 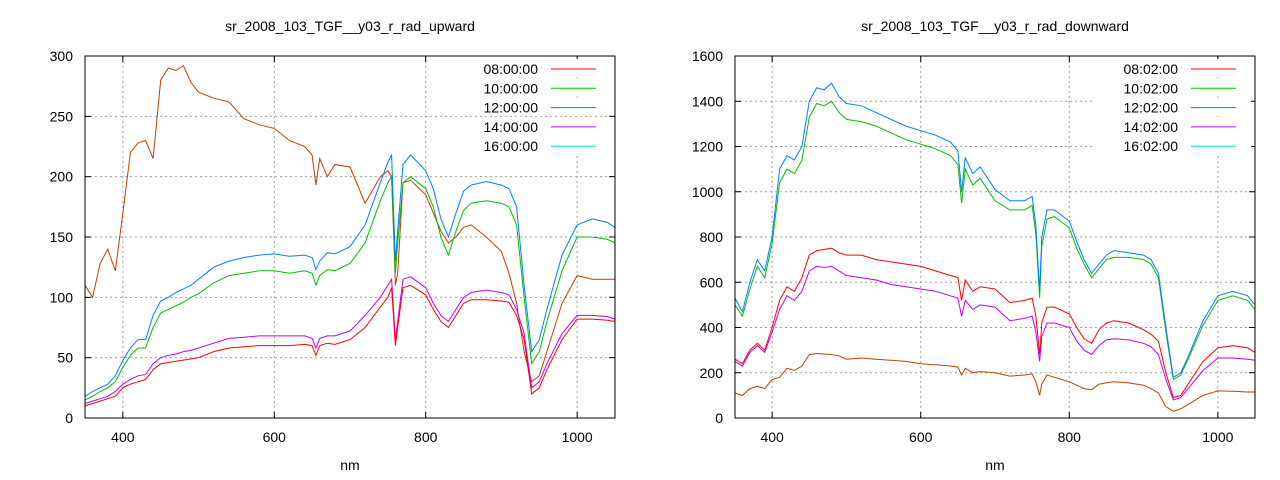 I want to click on y-tick-label: 800, so click(x=712, y=237).